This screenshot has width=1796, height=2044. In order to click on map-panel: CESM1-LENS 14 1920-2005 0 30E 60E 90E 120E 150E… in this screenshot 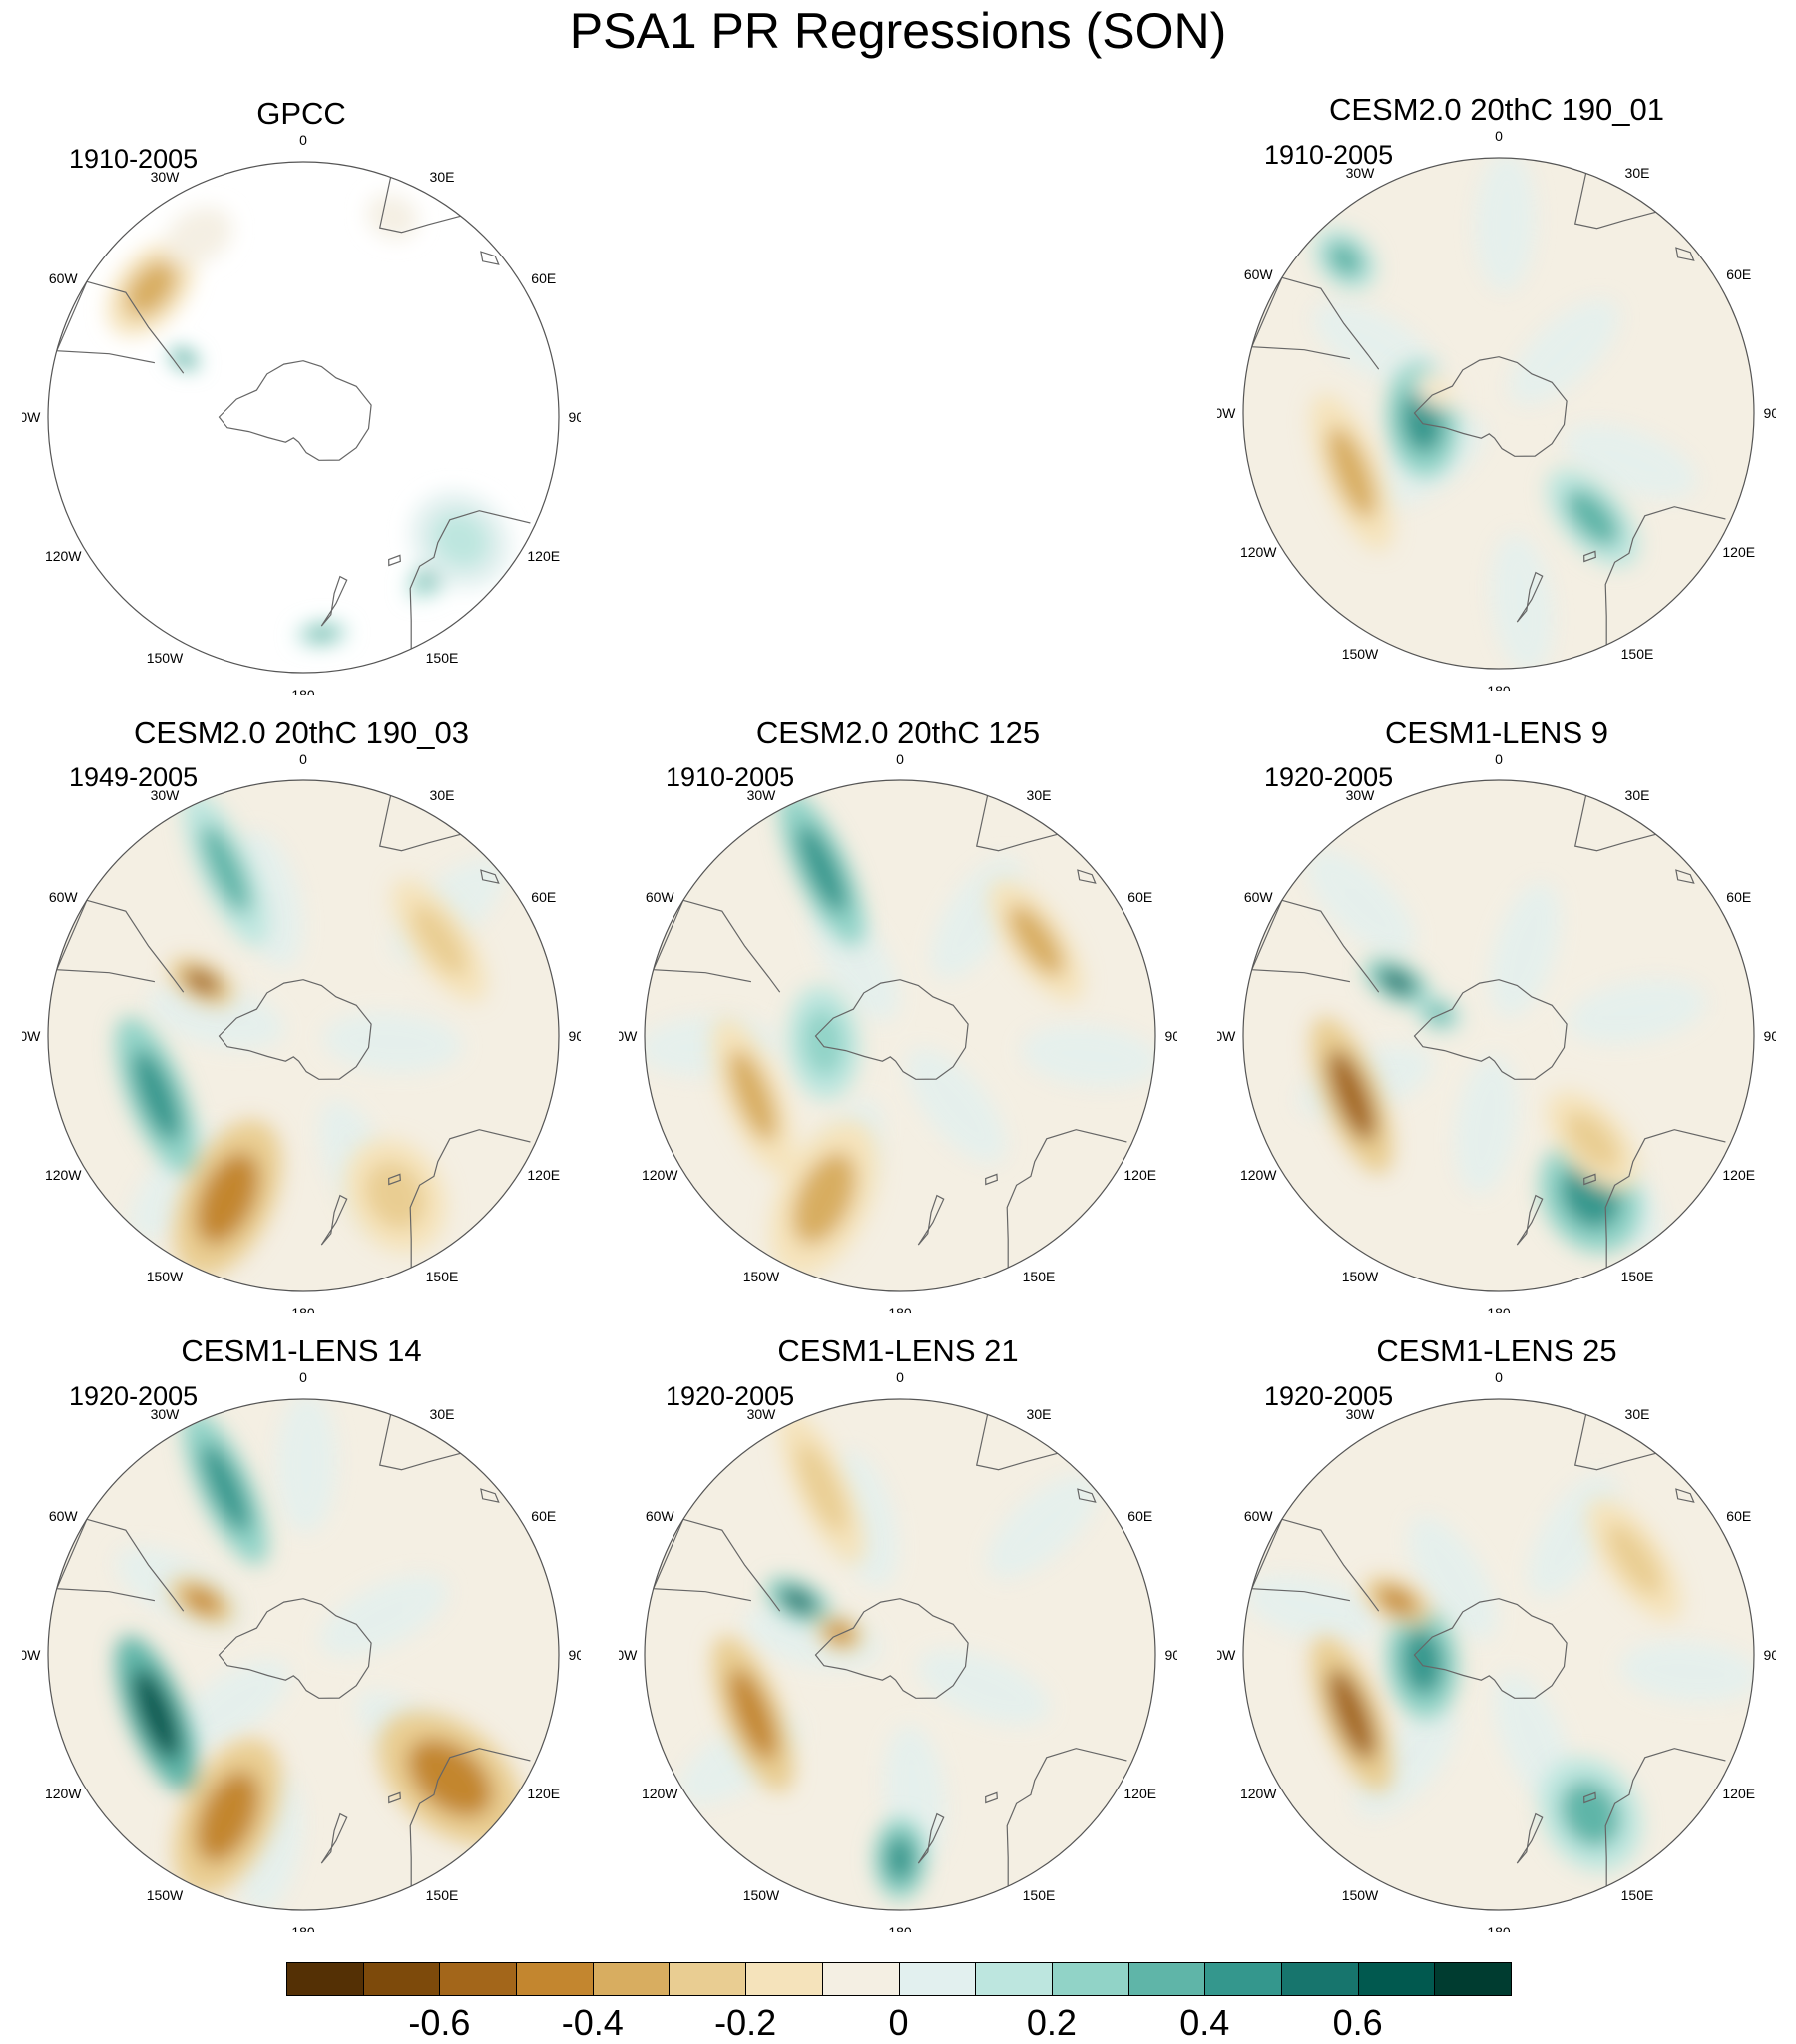, I will do `click(301, 1632)`.